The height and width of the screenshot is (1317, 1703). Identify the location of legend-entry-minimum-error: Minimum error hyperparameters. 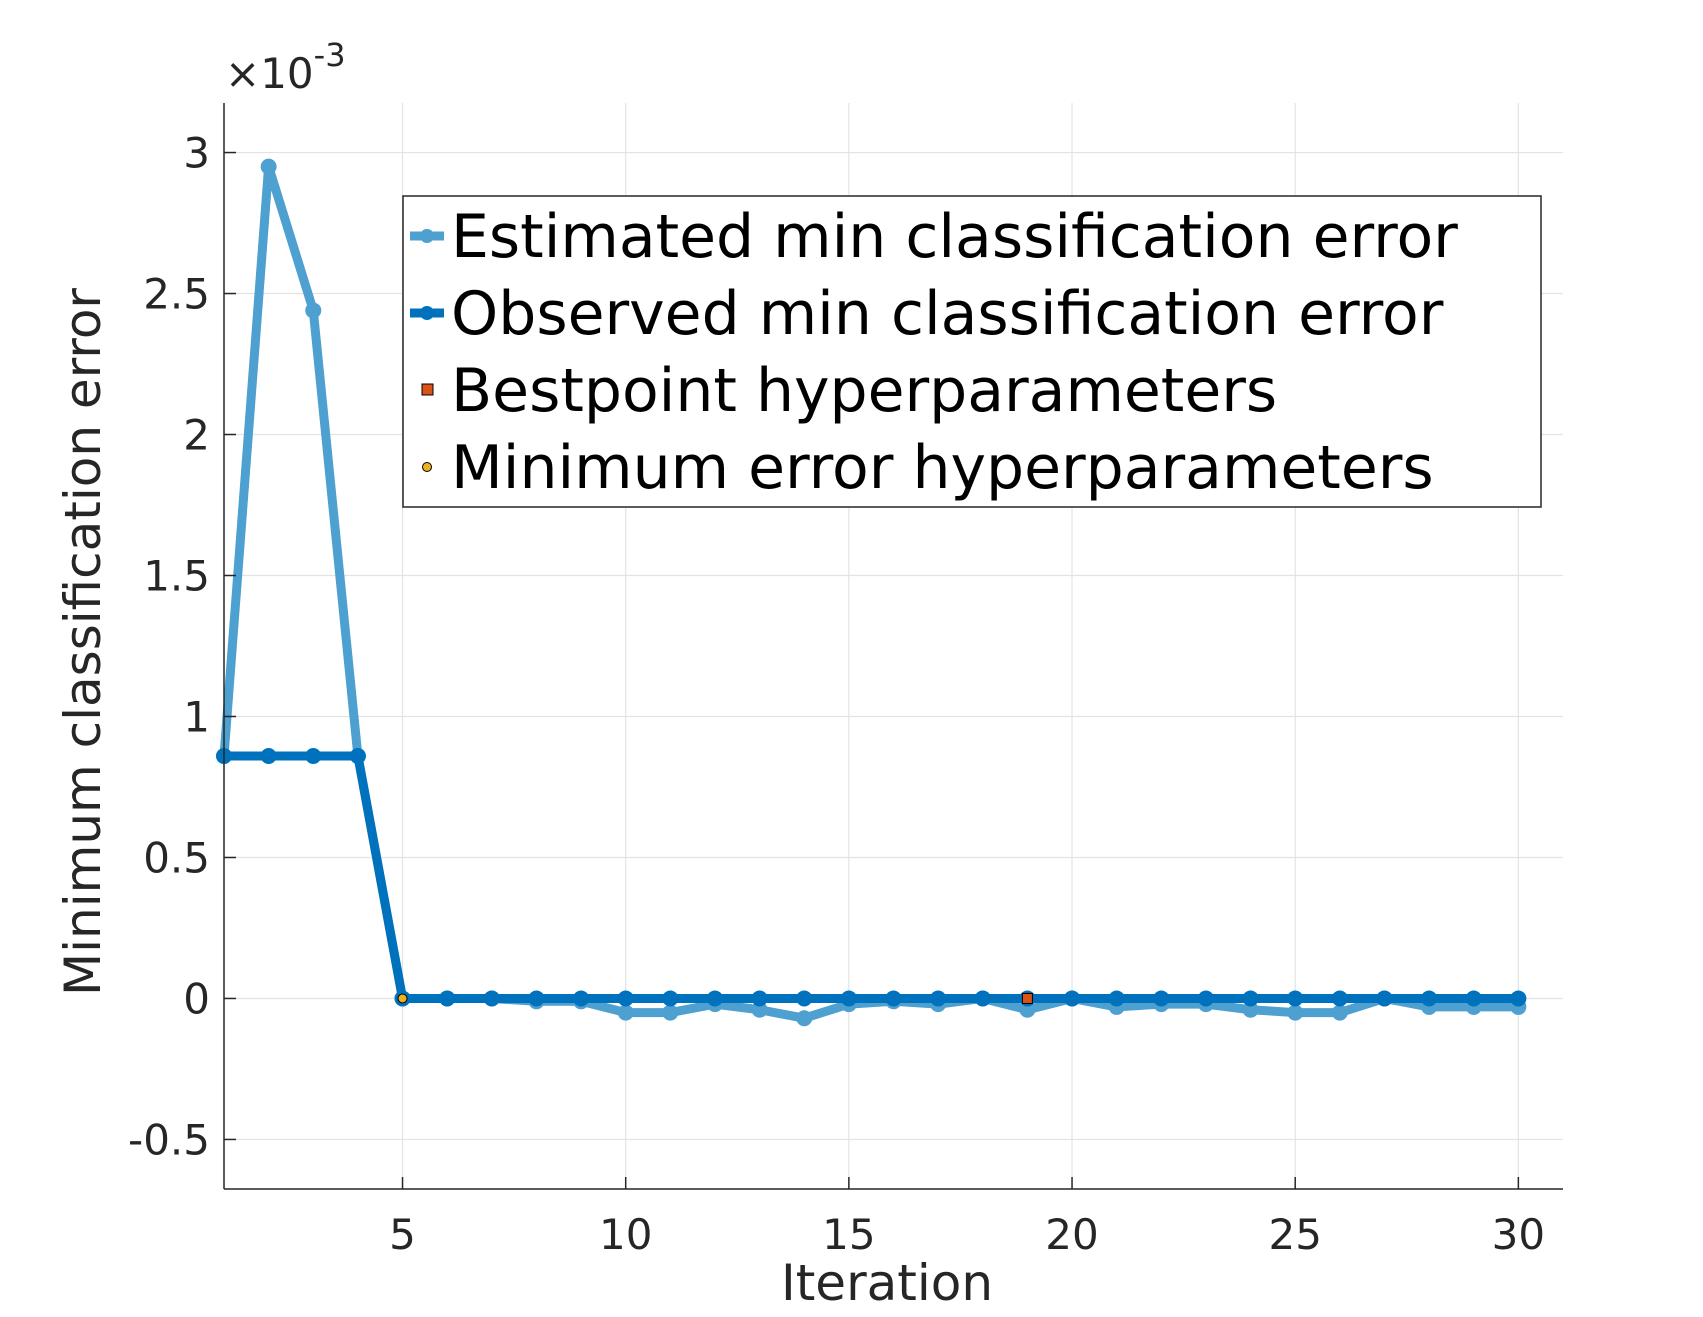
(928, 468).